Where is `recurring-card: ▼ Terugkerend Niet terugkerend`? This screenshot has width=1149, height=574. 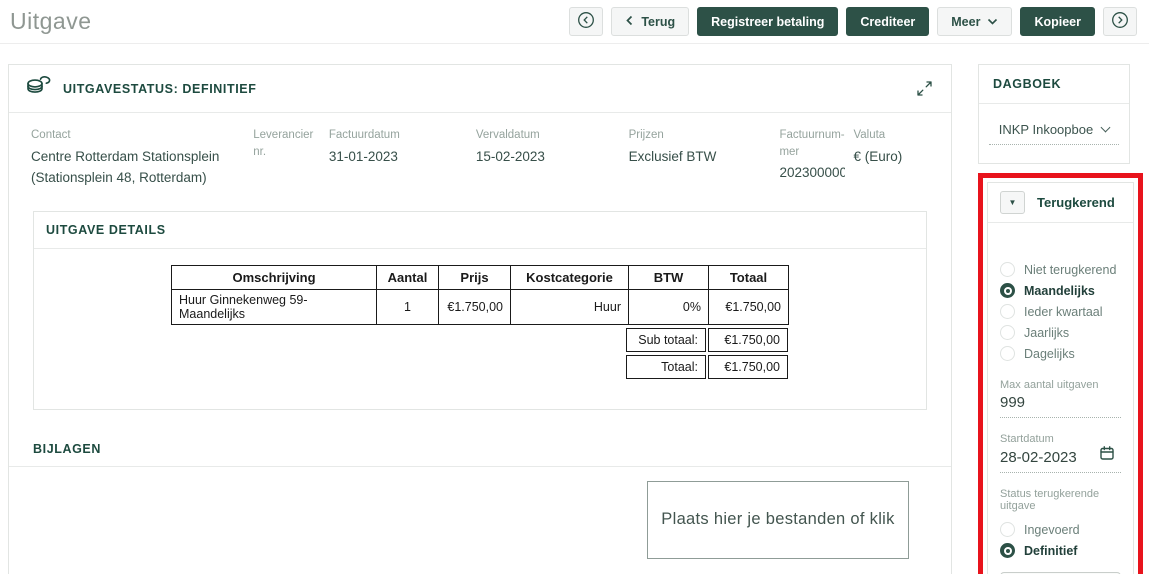 recurring-card: ▼ Terugkerend Niet terugkerend is located at coordinates (1060, 378).